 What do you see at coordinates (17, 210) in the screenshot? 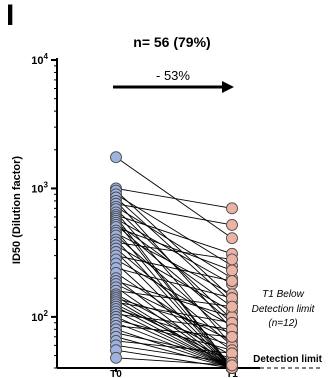
I see `y-axis-label: ID50 (Dilution factor)` at bounding box center [17, 210].